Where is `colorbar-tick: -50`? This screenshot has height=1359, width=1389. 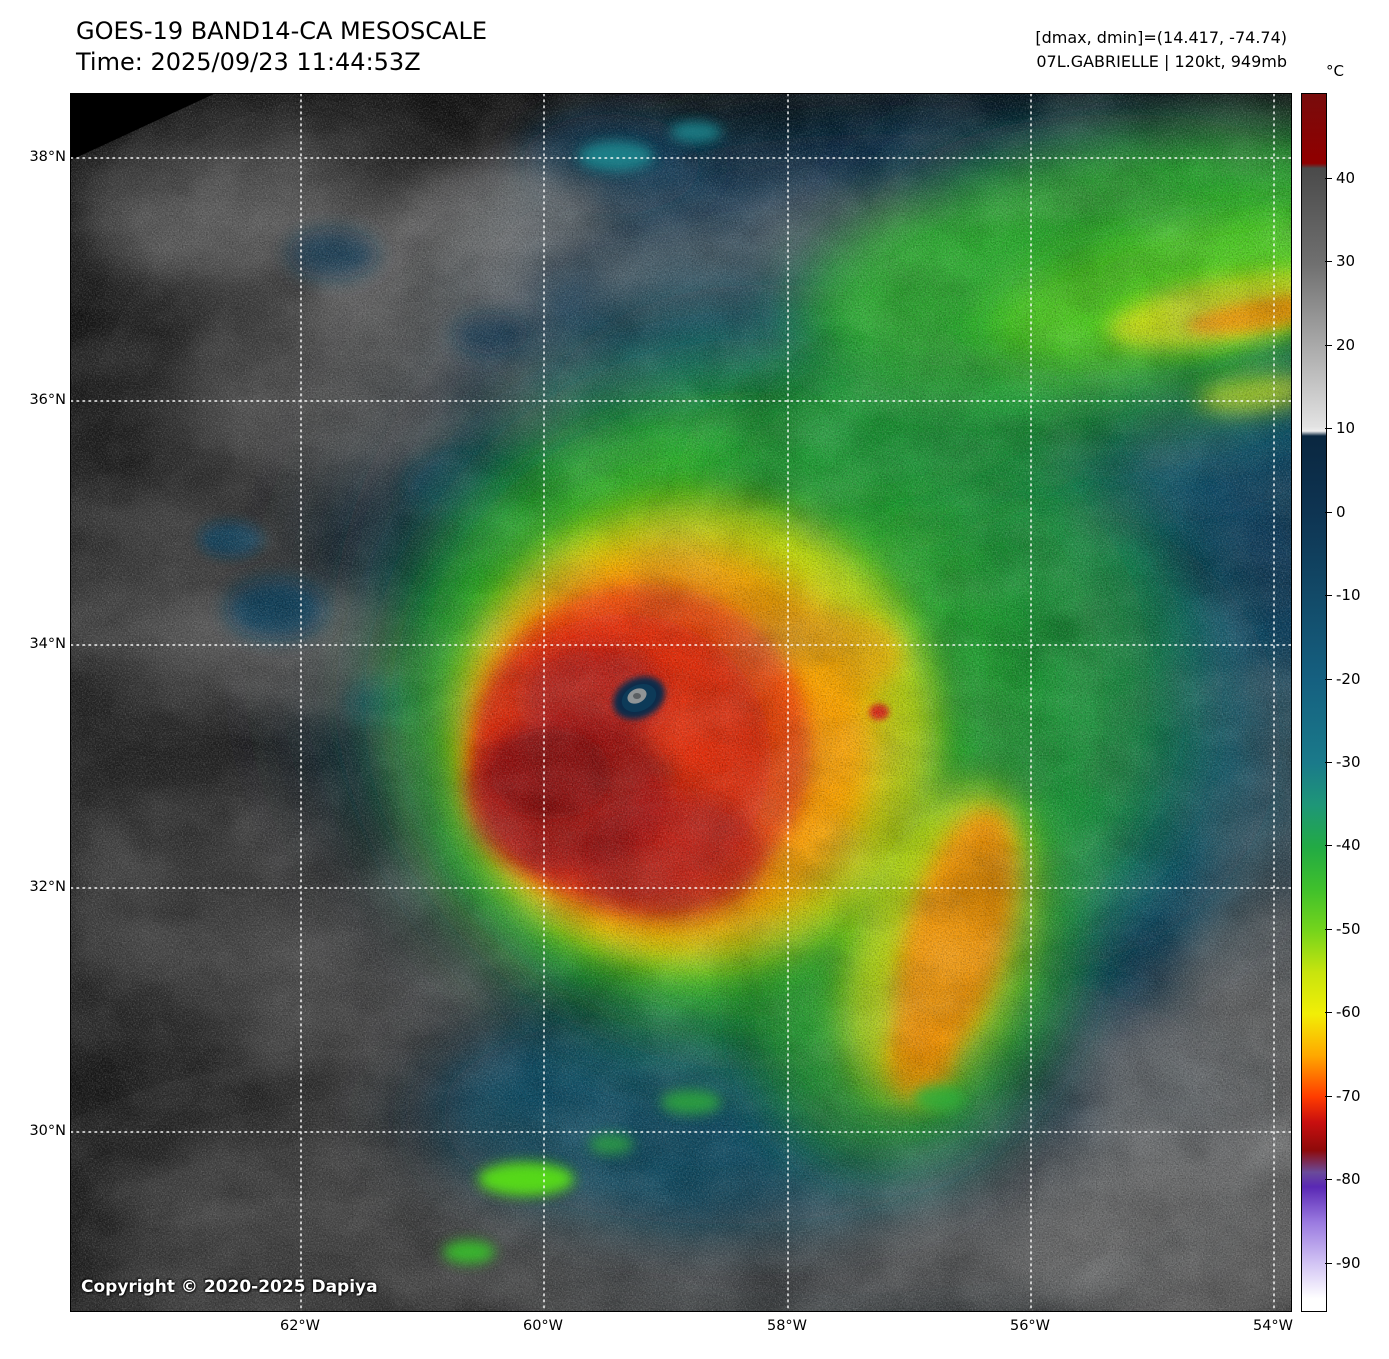
colorbar-tick: -50 is located at coordinates (1343, 929).